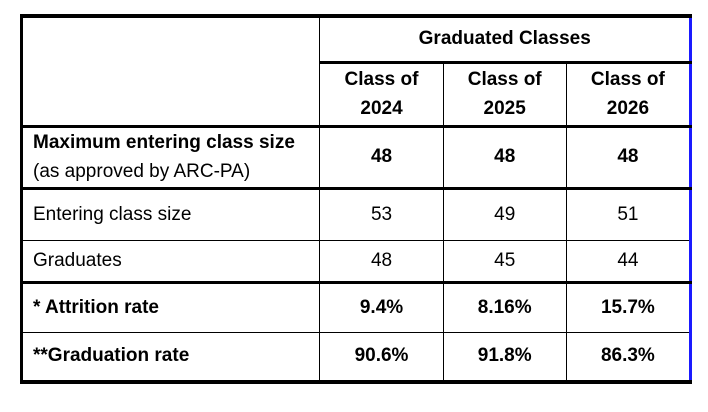 This screenshot has height=412, width=708. I want to click on row: * Attrition rate 9.4% 8.16% 15.7%, so click(356, 307).